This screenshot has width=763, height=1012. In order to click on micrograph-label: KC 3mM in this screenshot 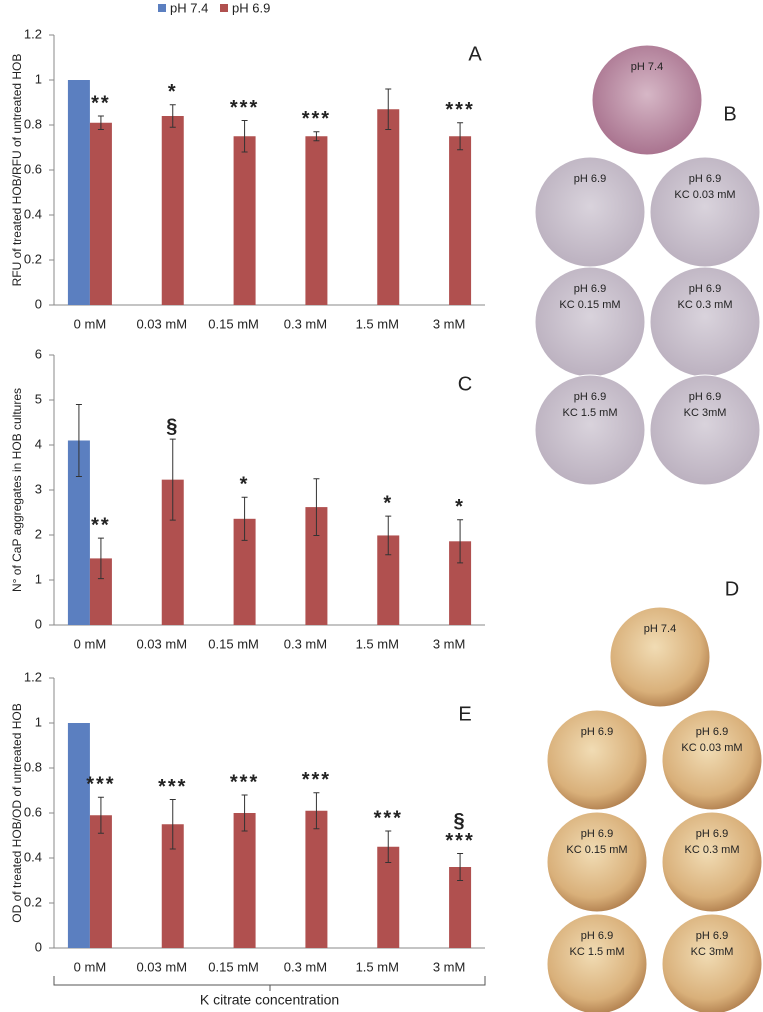, I will do `click(712, 952)`.